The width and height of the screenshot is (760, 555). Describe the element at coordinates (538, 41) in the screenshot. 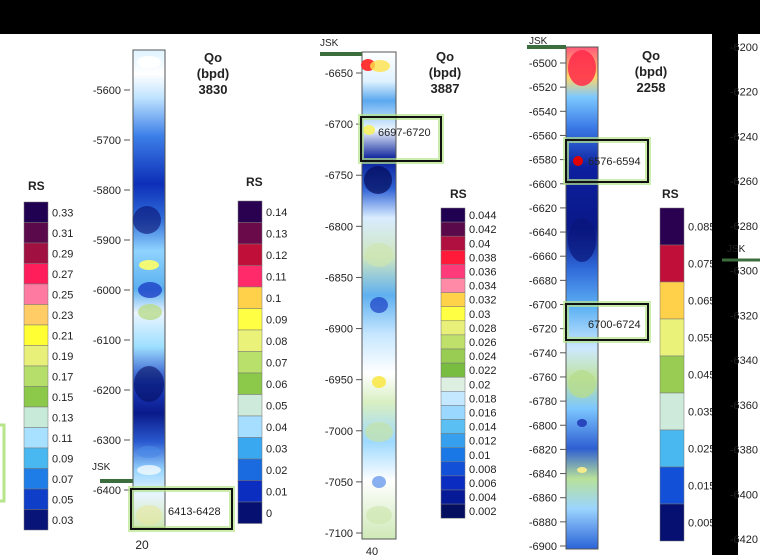

I see `well-3-jsk-label: JSK` at that location.